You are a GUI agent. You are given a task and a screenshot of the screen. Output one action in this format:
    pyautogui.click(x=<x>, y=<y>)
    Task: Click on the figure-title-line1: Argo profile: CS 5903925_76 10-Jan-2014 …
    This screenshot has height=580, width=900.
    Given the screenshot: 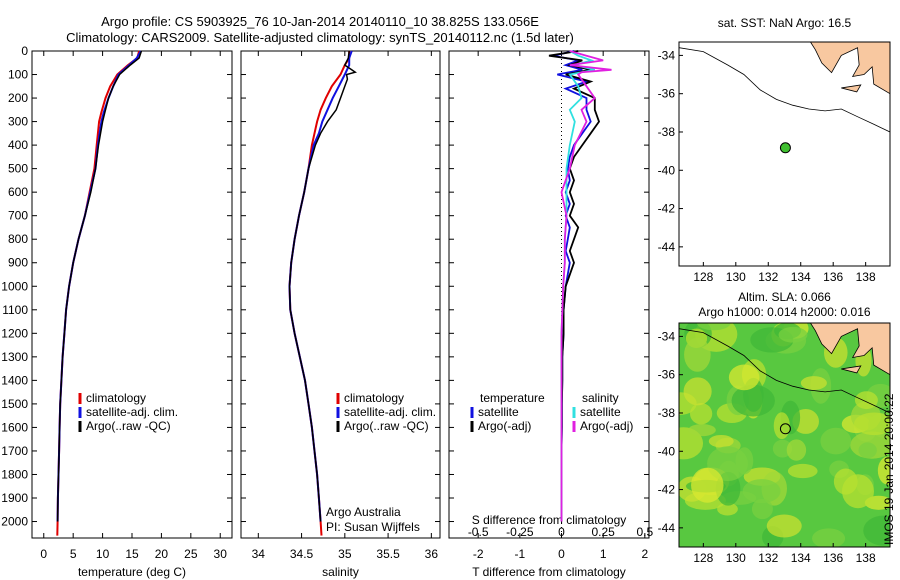 What is the action you would take?
    pyautogui.click(x=320, y=21)
    